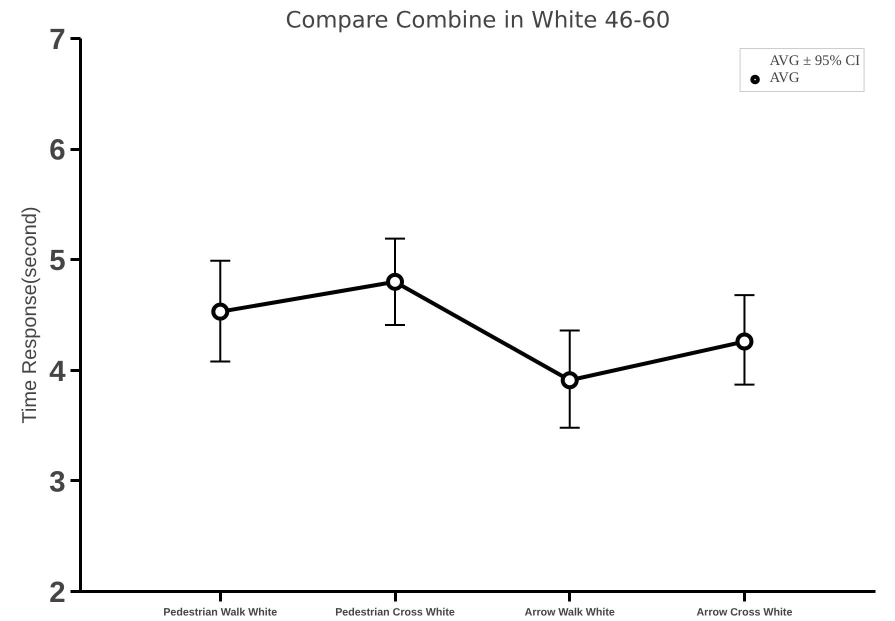  What do you see at coordinates (57, 592) in the screenshot?
I see `y-tick-label: 2` at bounding box center [57, 592].